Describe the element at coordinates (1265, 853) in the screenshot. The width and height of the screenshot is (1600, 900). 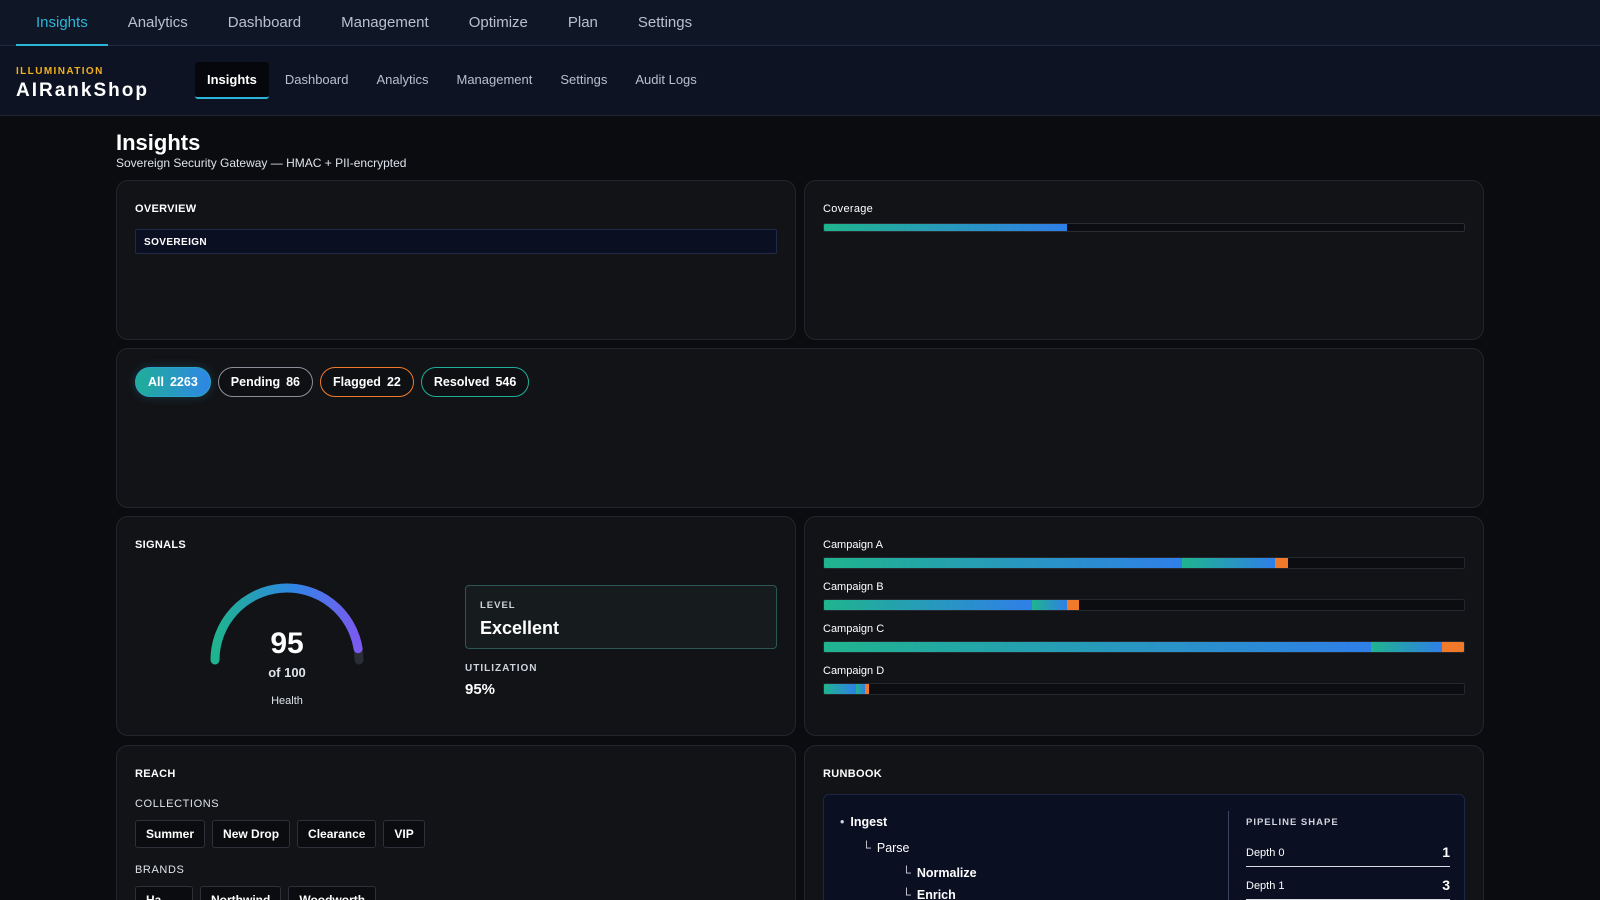
I see `shape-key: Depth 0` at that location.